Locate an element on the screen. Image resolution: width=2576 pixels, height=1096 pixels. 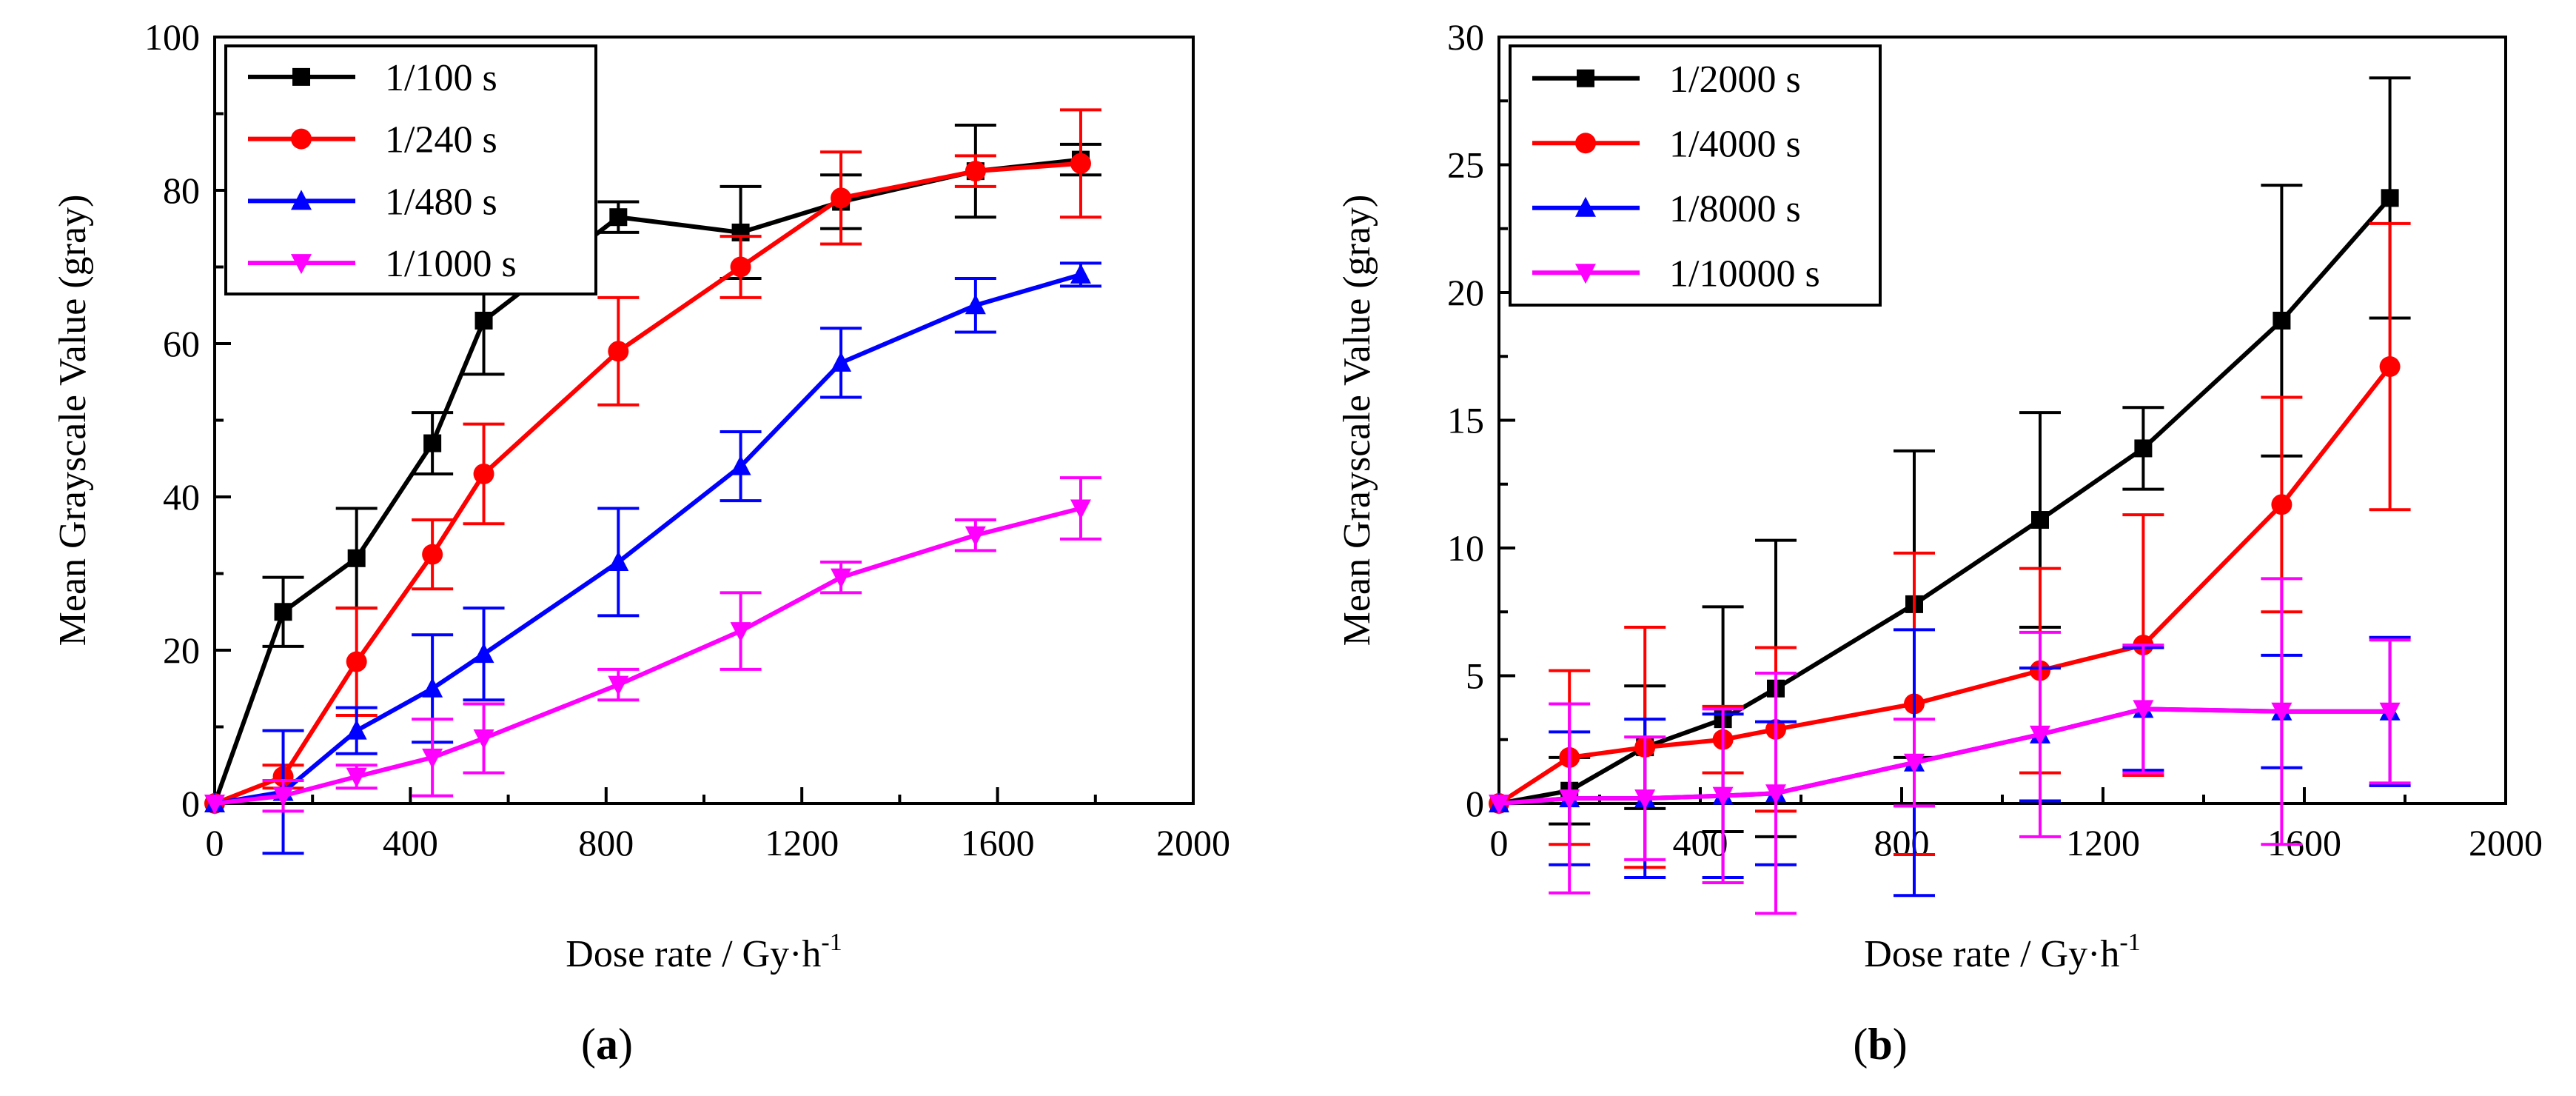
y-tick-label: 100 is located at coordinates (172, 37).